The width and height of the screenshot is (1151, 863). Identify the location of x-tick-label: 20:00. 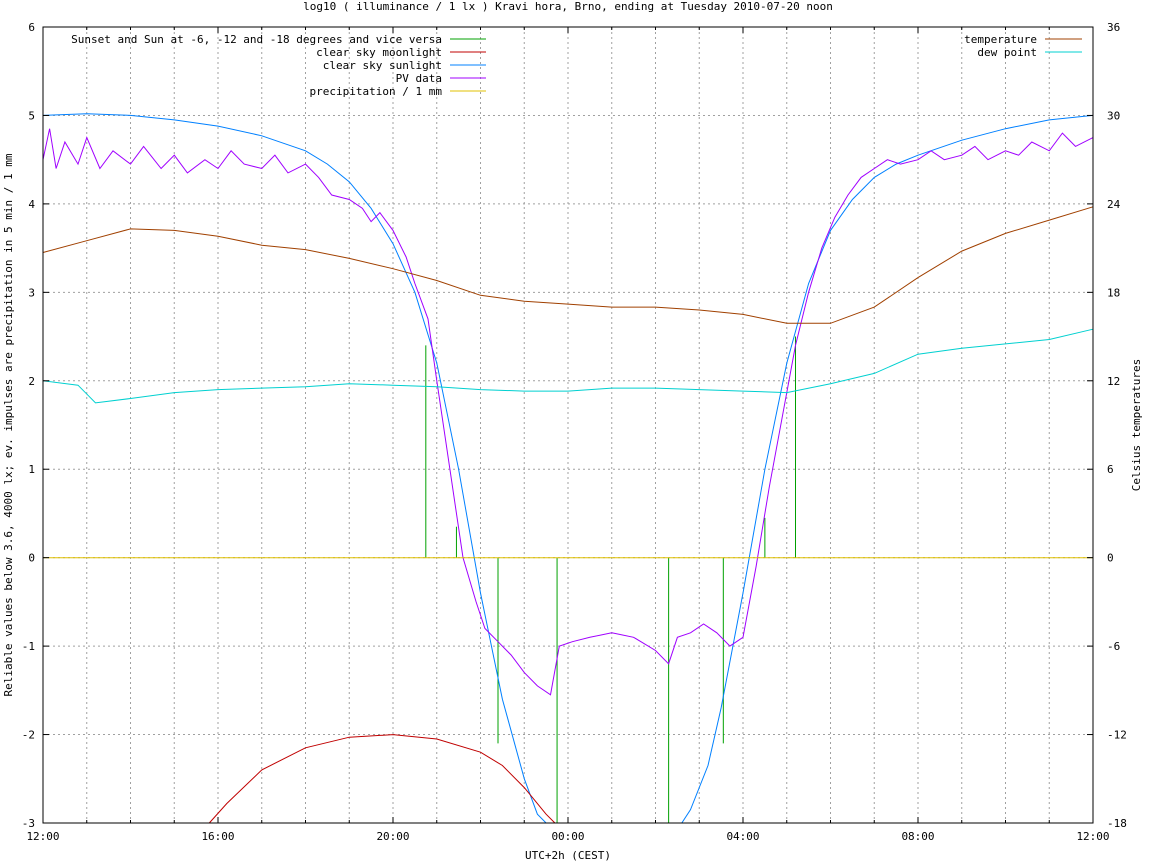
(392, 836).